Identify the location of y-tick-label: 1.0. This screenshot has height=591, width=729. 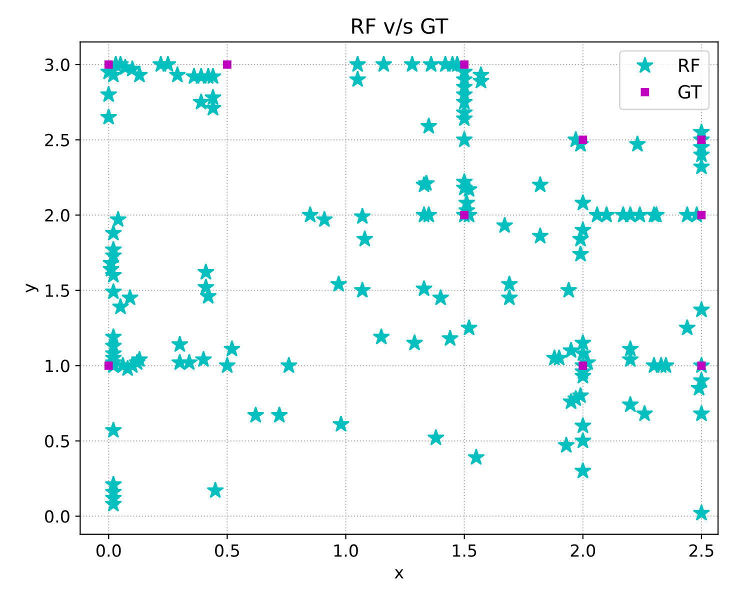
(58, 366).